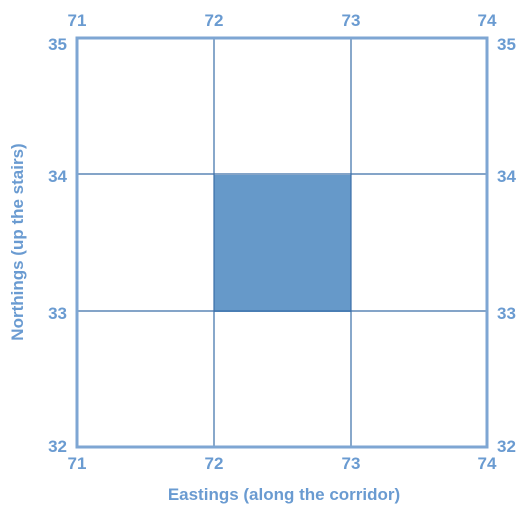  I want to click on highlighted-grid-square, so click(282, 243).